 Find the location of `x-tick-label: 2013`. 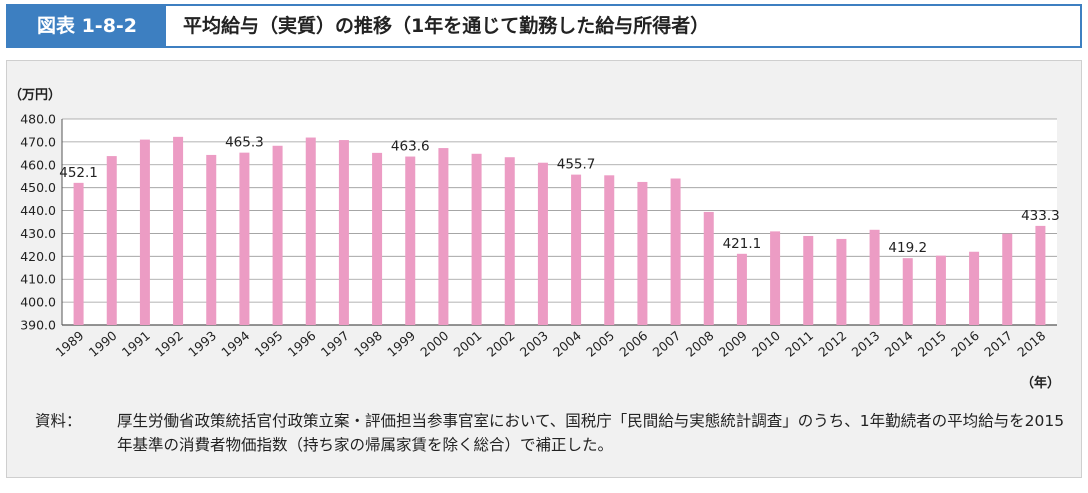

x-tick-label: 2013 is located at coordinates (866, 344).